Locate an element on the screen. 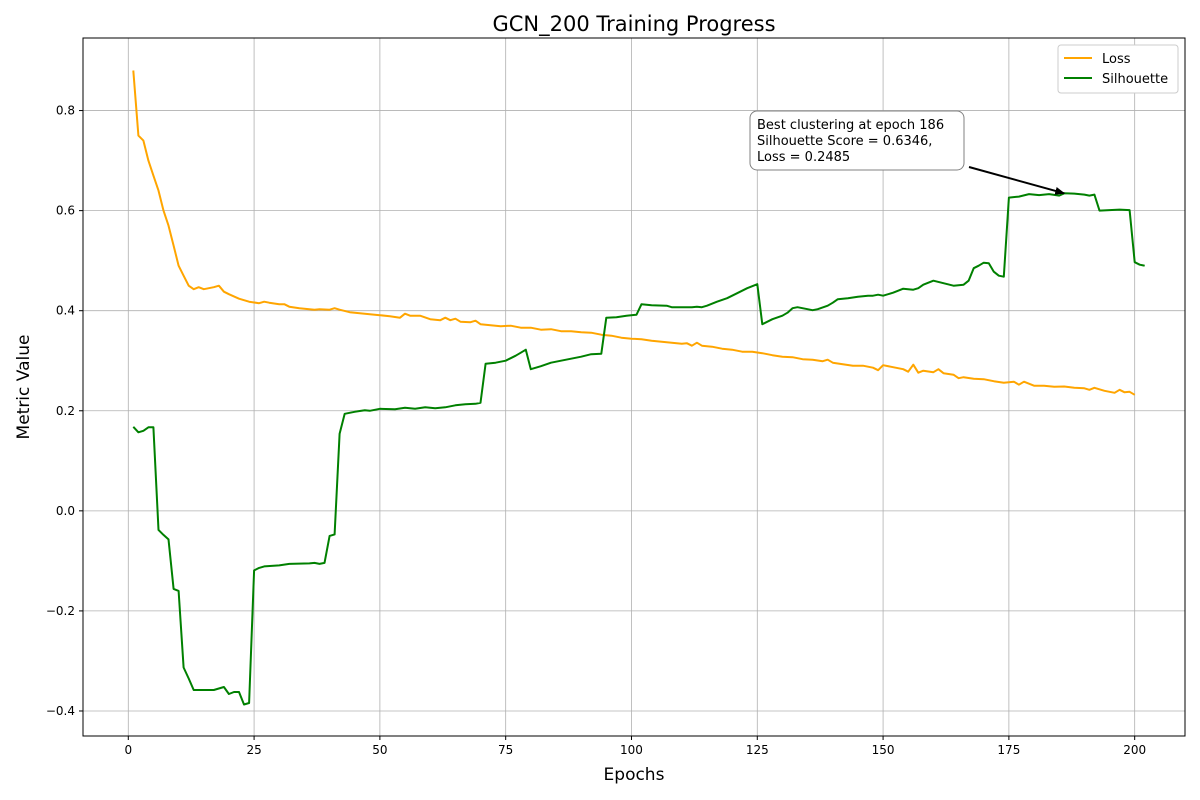  y-tick-label: 0.2 is located at coordinates (65, 411).